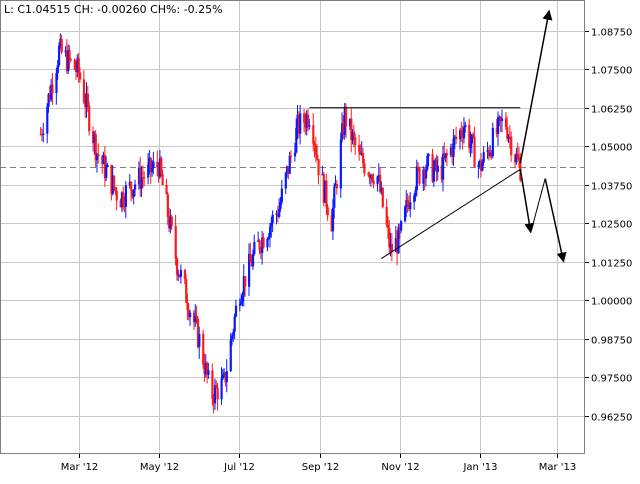 The image size is (640, 484). What do you see at coordinates (113, 9) in the screenshot?
I see `status-text: L: C1.04515 CH: -0.00260 CH%: -0.25%` at bounding box center [113, 9].